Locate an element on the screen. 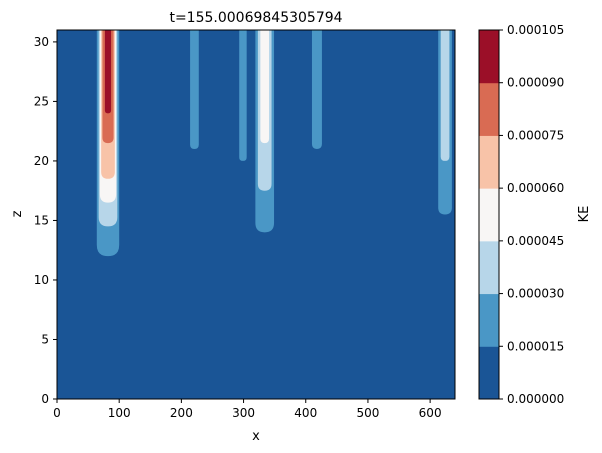 The image size is (602, 453). x-tick-label: 0 is located at coordinates (57, 413).